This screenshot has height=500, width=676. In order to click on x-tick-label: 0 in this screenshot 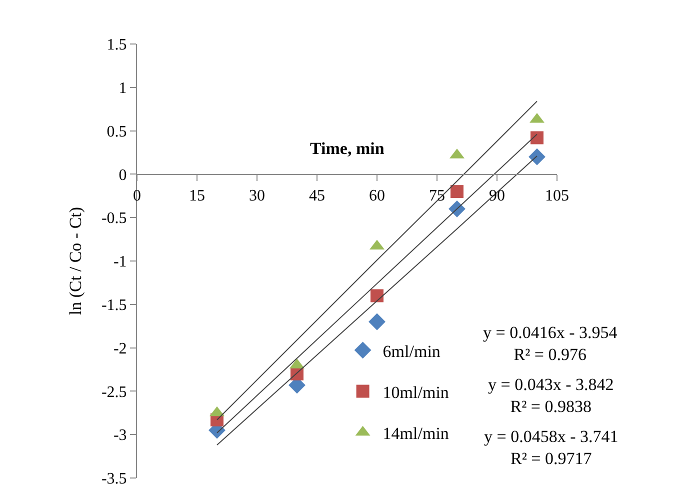, I will do `click(137, 195)`.